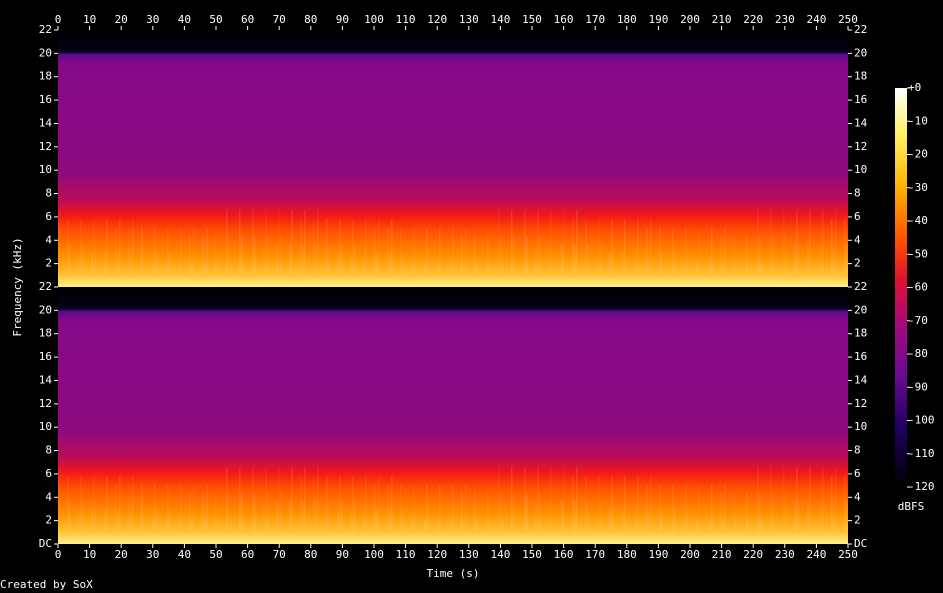  Describe the element at coordinates (911, 506) in the screenshot. I see `colorbar-label: dBFS` at that location.